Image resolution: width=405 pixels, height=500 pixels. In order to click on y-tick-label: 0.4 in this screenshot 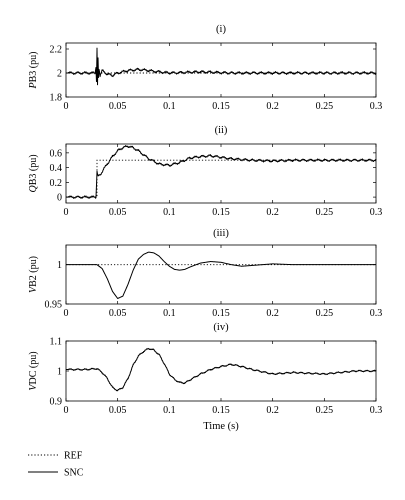, I will do `click(56, 168)`.